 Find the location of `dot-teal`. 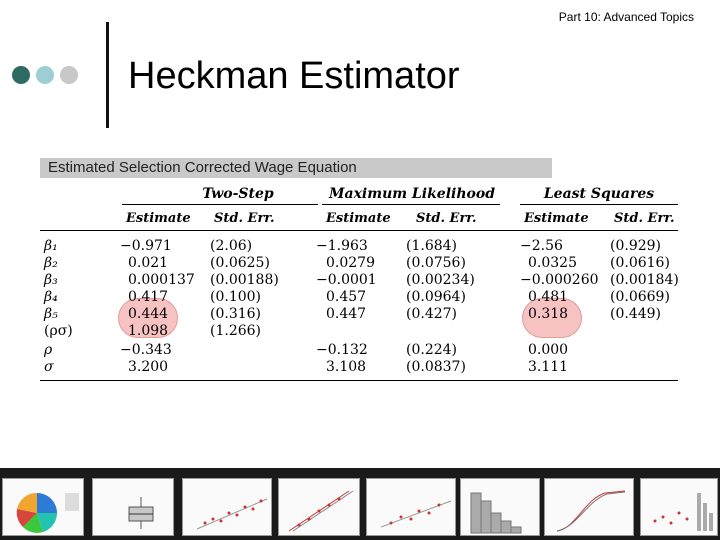

dot-teal is located at coordinates (45, 75).